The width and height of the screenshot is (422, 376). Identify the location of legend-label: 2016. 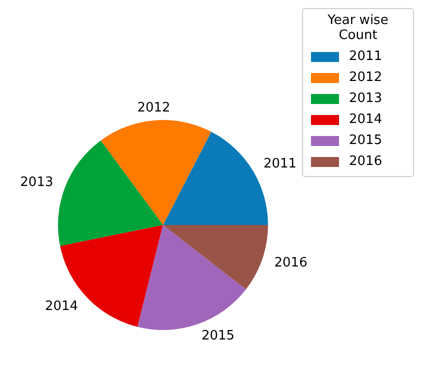
(365, 161).